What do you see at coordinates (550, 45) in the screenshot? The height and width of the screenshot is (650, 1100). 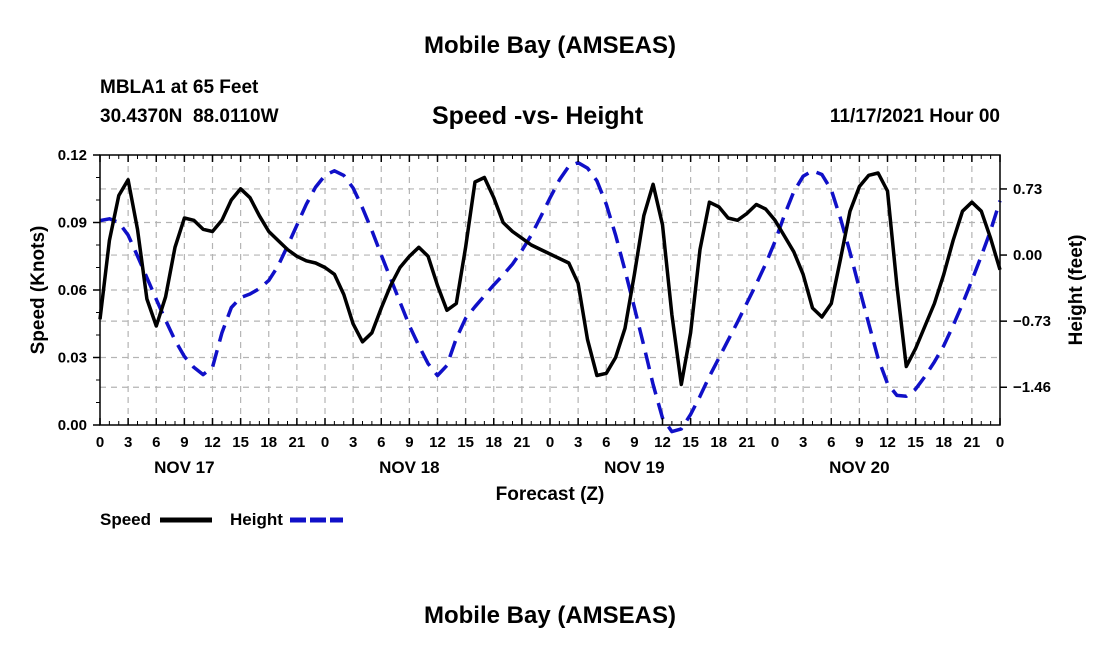 I see `page-title: Mobile Bay (AMSEAS)` at bounding box center [550, 45].